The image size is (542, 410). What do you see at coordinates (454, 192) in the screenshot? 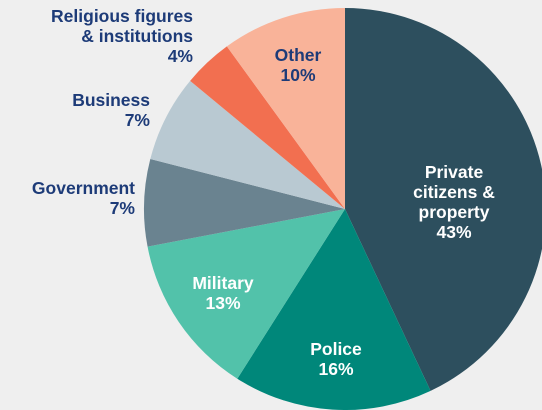
I see `slice-category-label: citizens &` at bounding box center [454, 192].